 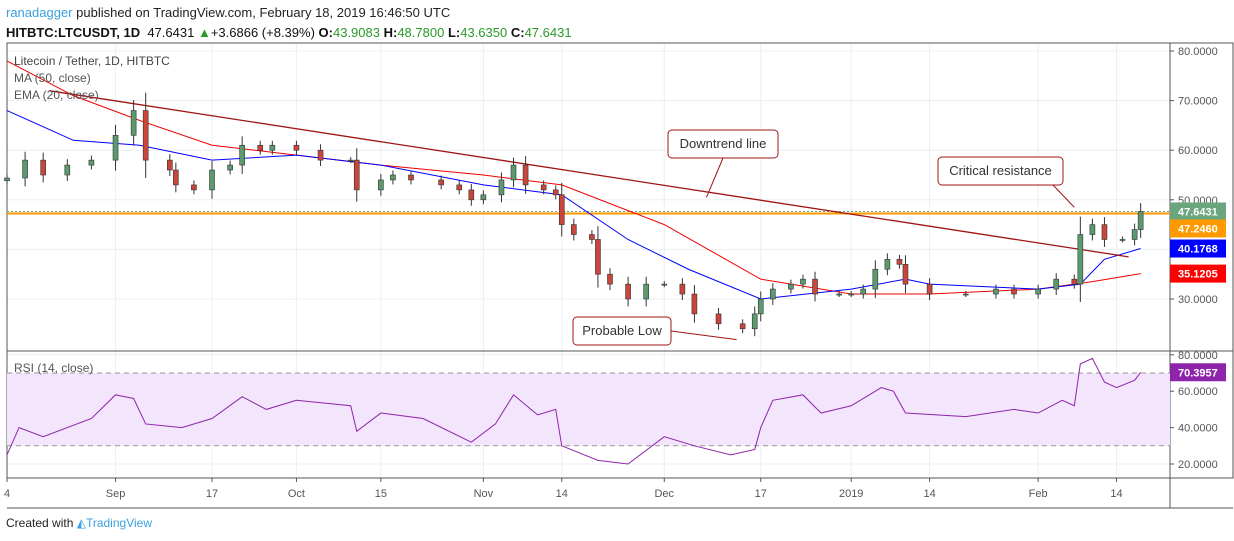 What do you see at coordinates (73, 32) in the screenshot?
I see `symbol: HITBTC:LTCUSDT, 1D` at bounding box center [73, 32].